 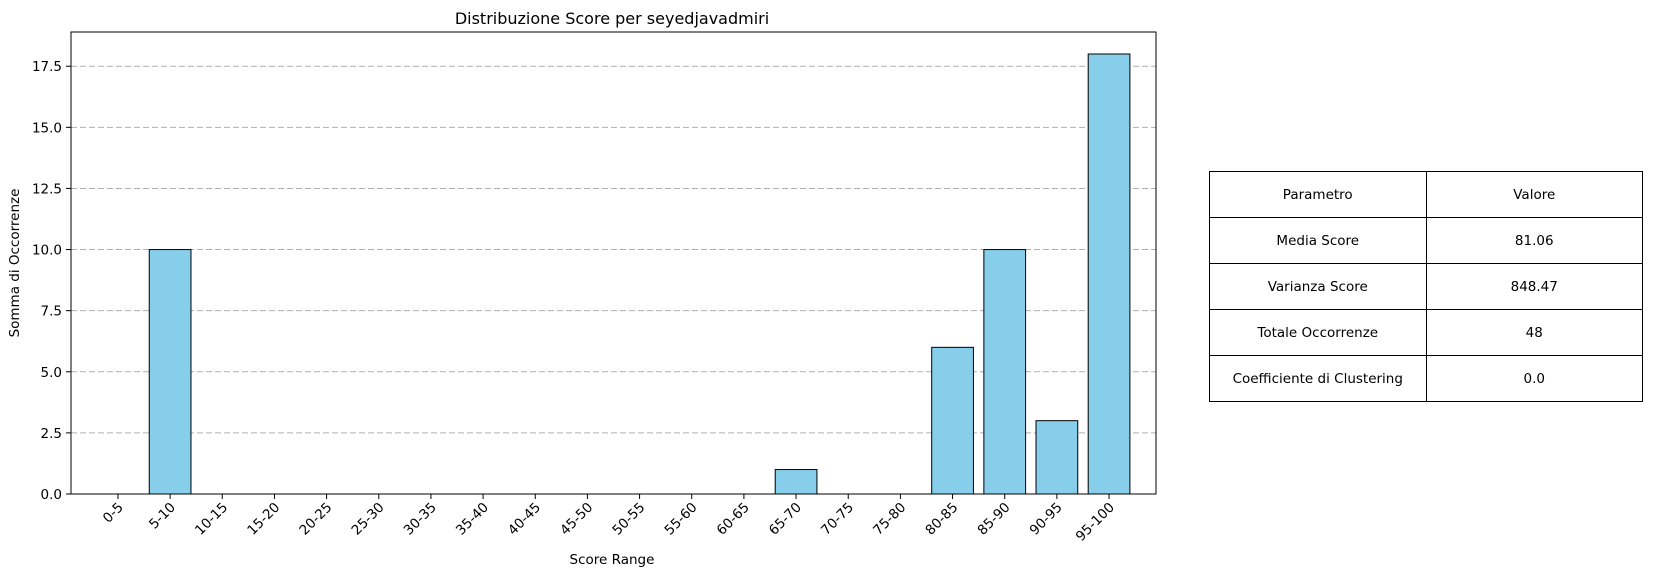 What do you see at coordinates (576, 519) in the screenshot?
I see `x-tick-label: 45-50` at bounding box center [576, 519].